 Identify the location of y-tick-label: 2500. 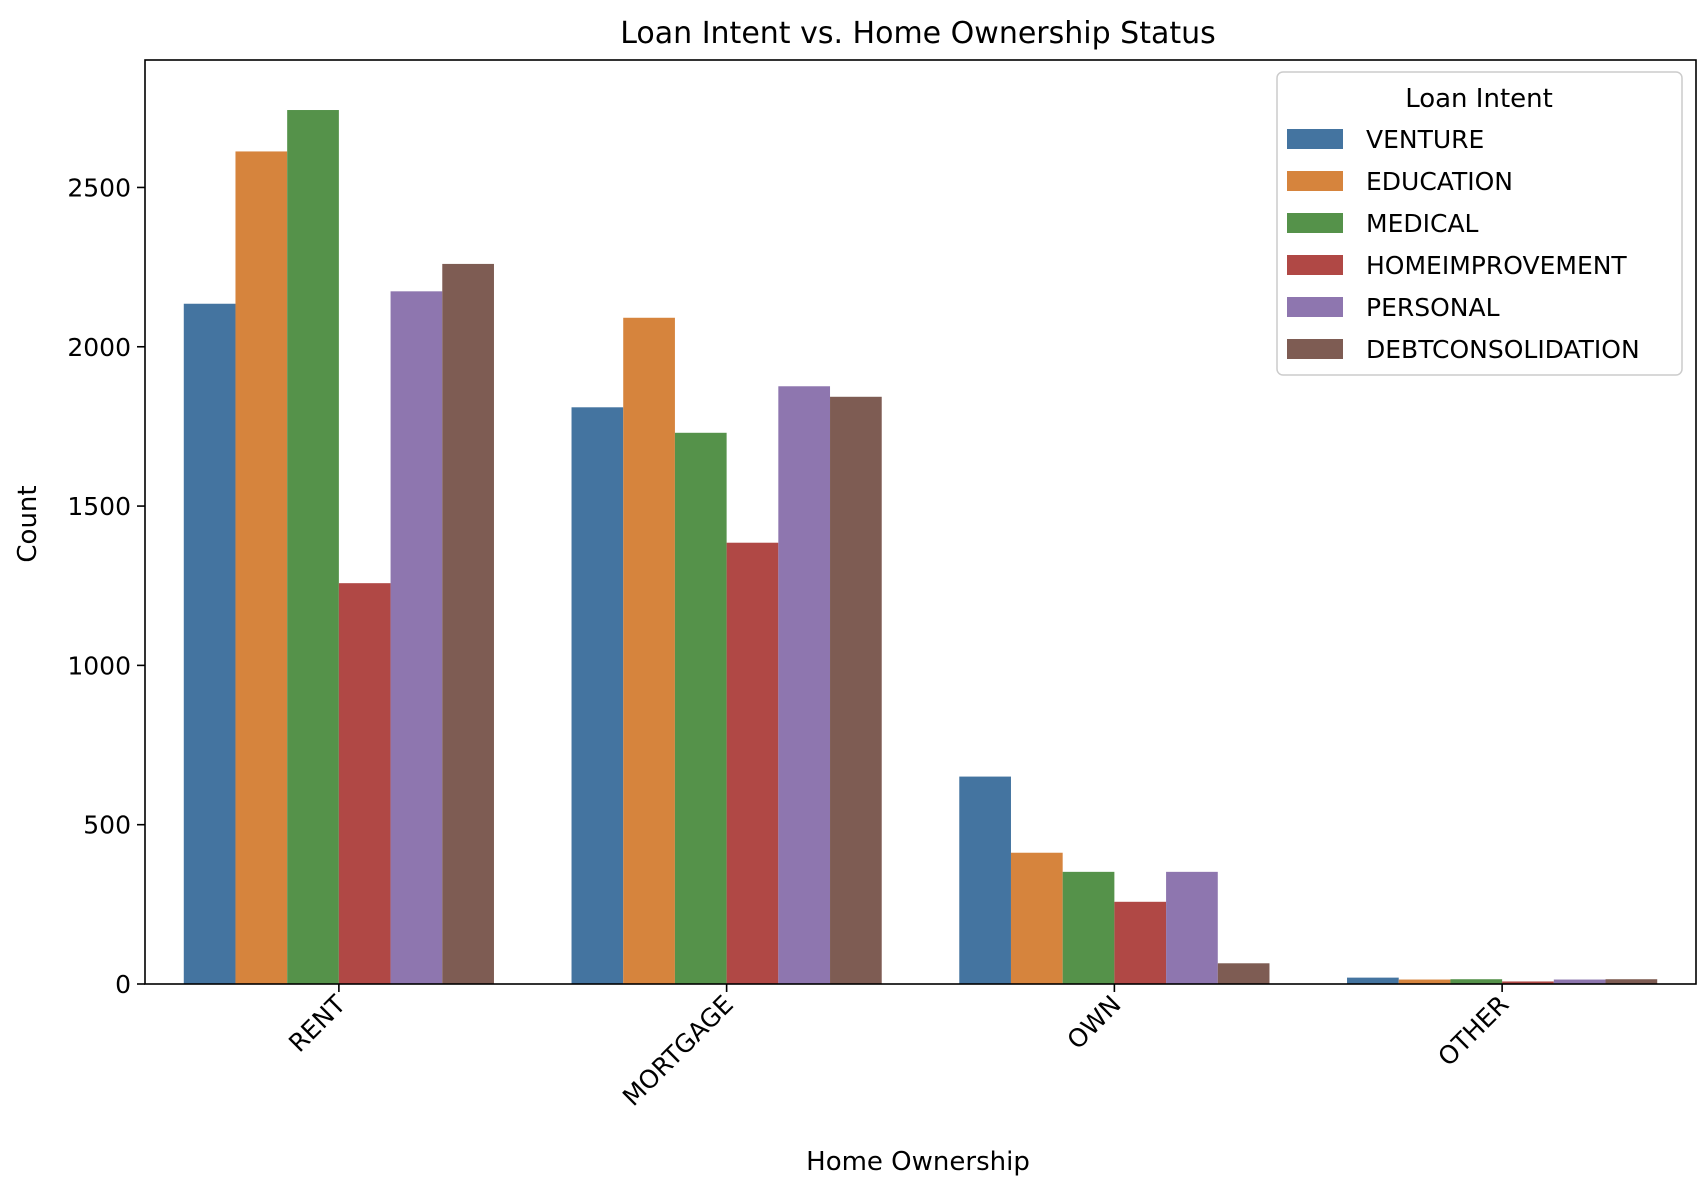
(99, 187).